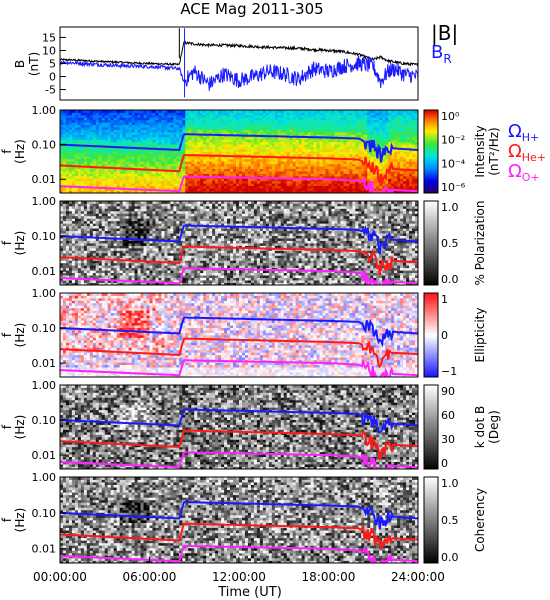  What do you see at coordinates (329, 577) in the screenshot?
I see `time-tick-label: 18:00:00` at bounding box center [329, 577].